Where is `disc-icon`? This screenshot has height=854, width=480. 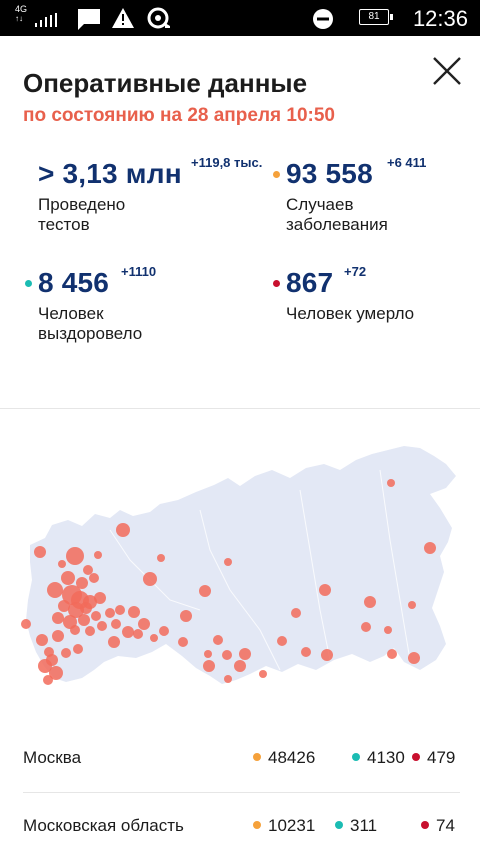
disc-icon is located at coordinates (158, 18).